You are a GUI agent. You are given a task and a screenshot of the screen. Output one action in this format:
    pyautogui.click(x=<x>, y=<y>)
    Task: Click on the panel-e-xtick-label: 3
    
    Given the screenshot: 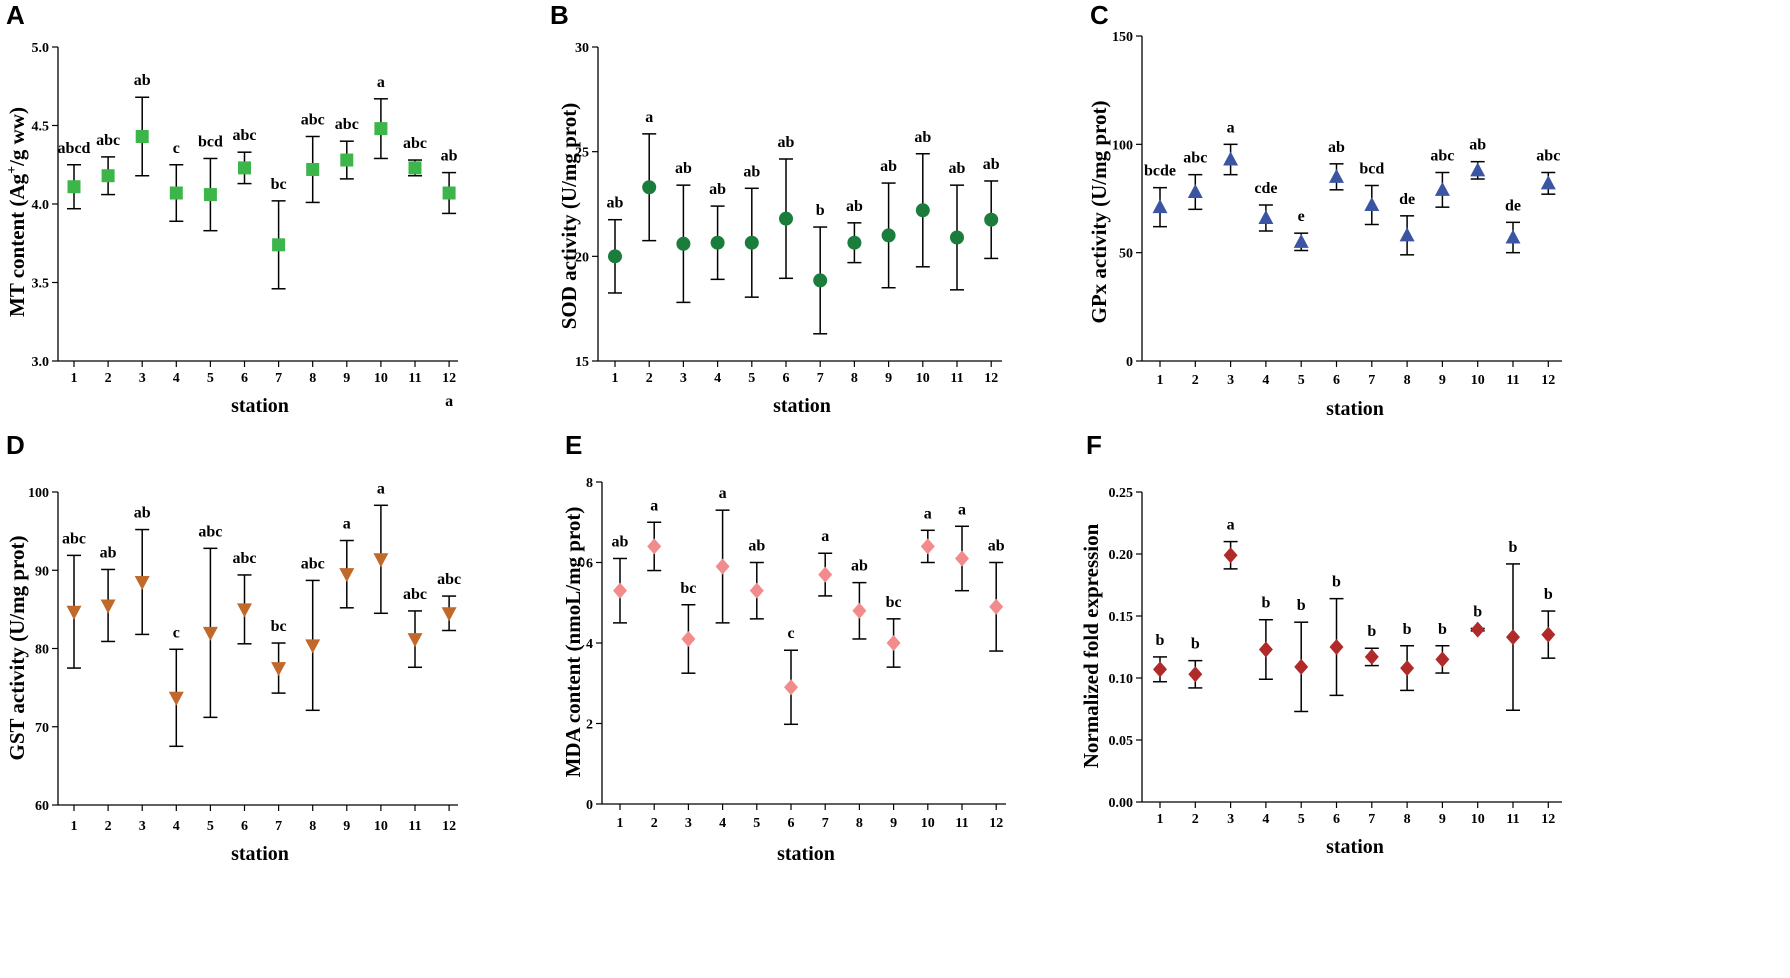 What is the action you would take?
    pyautogui.click(x=688, y=823)
    